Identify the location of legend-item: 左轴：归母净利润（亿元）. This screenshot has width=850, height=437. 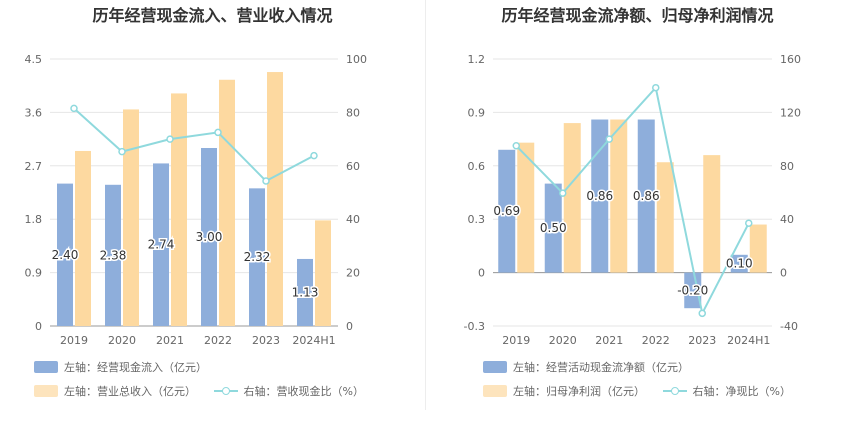
(564, 391).